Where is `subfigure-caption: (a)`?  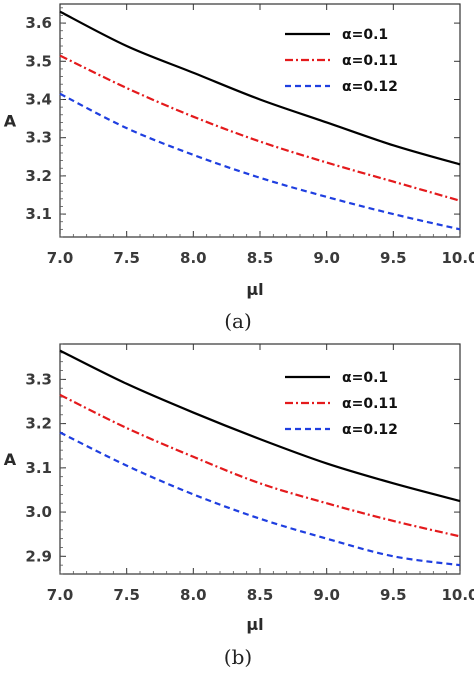 subfigure-caption: (a) is located at coordinates (238, 321).